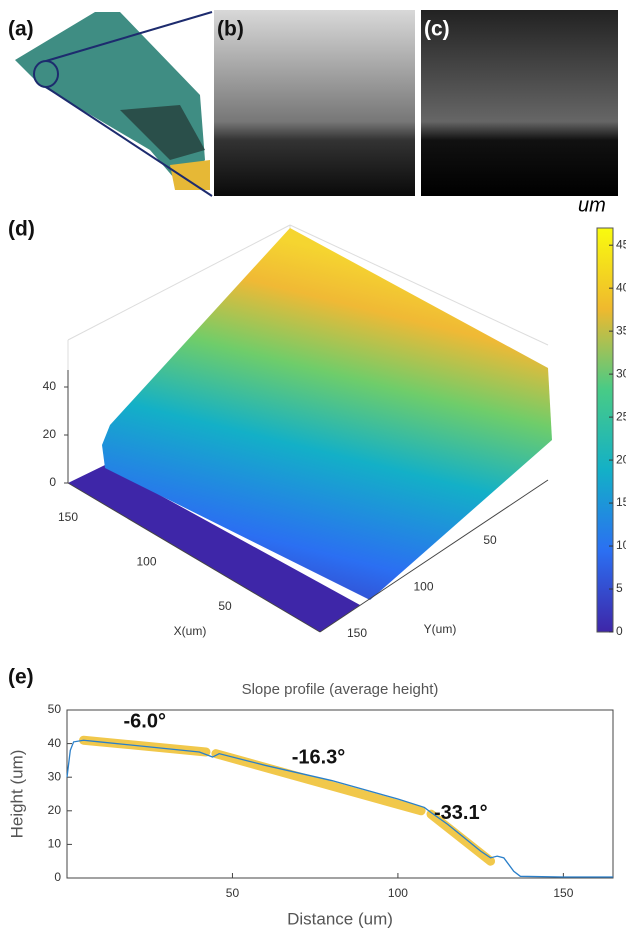 Image resolution: width=626 pixels, height=934 pixels. I want to click on y-tick-label: 10, so click(55, 844).